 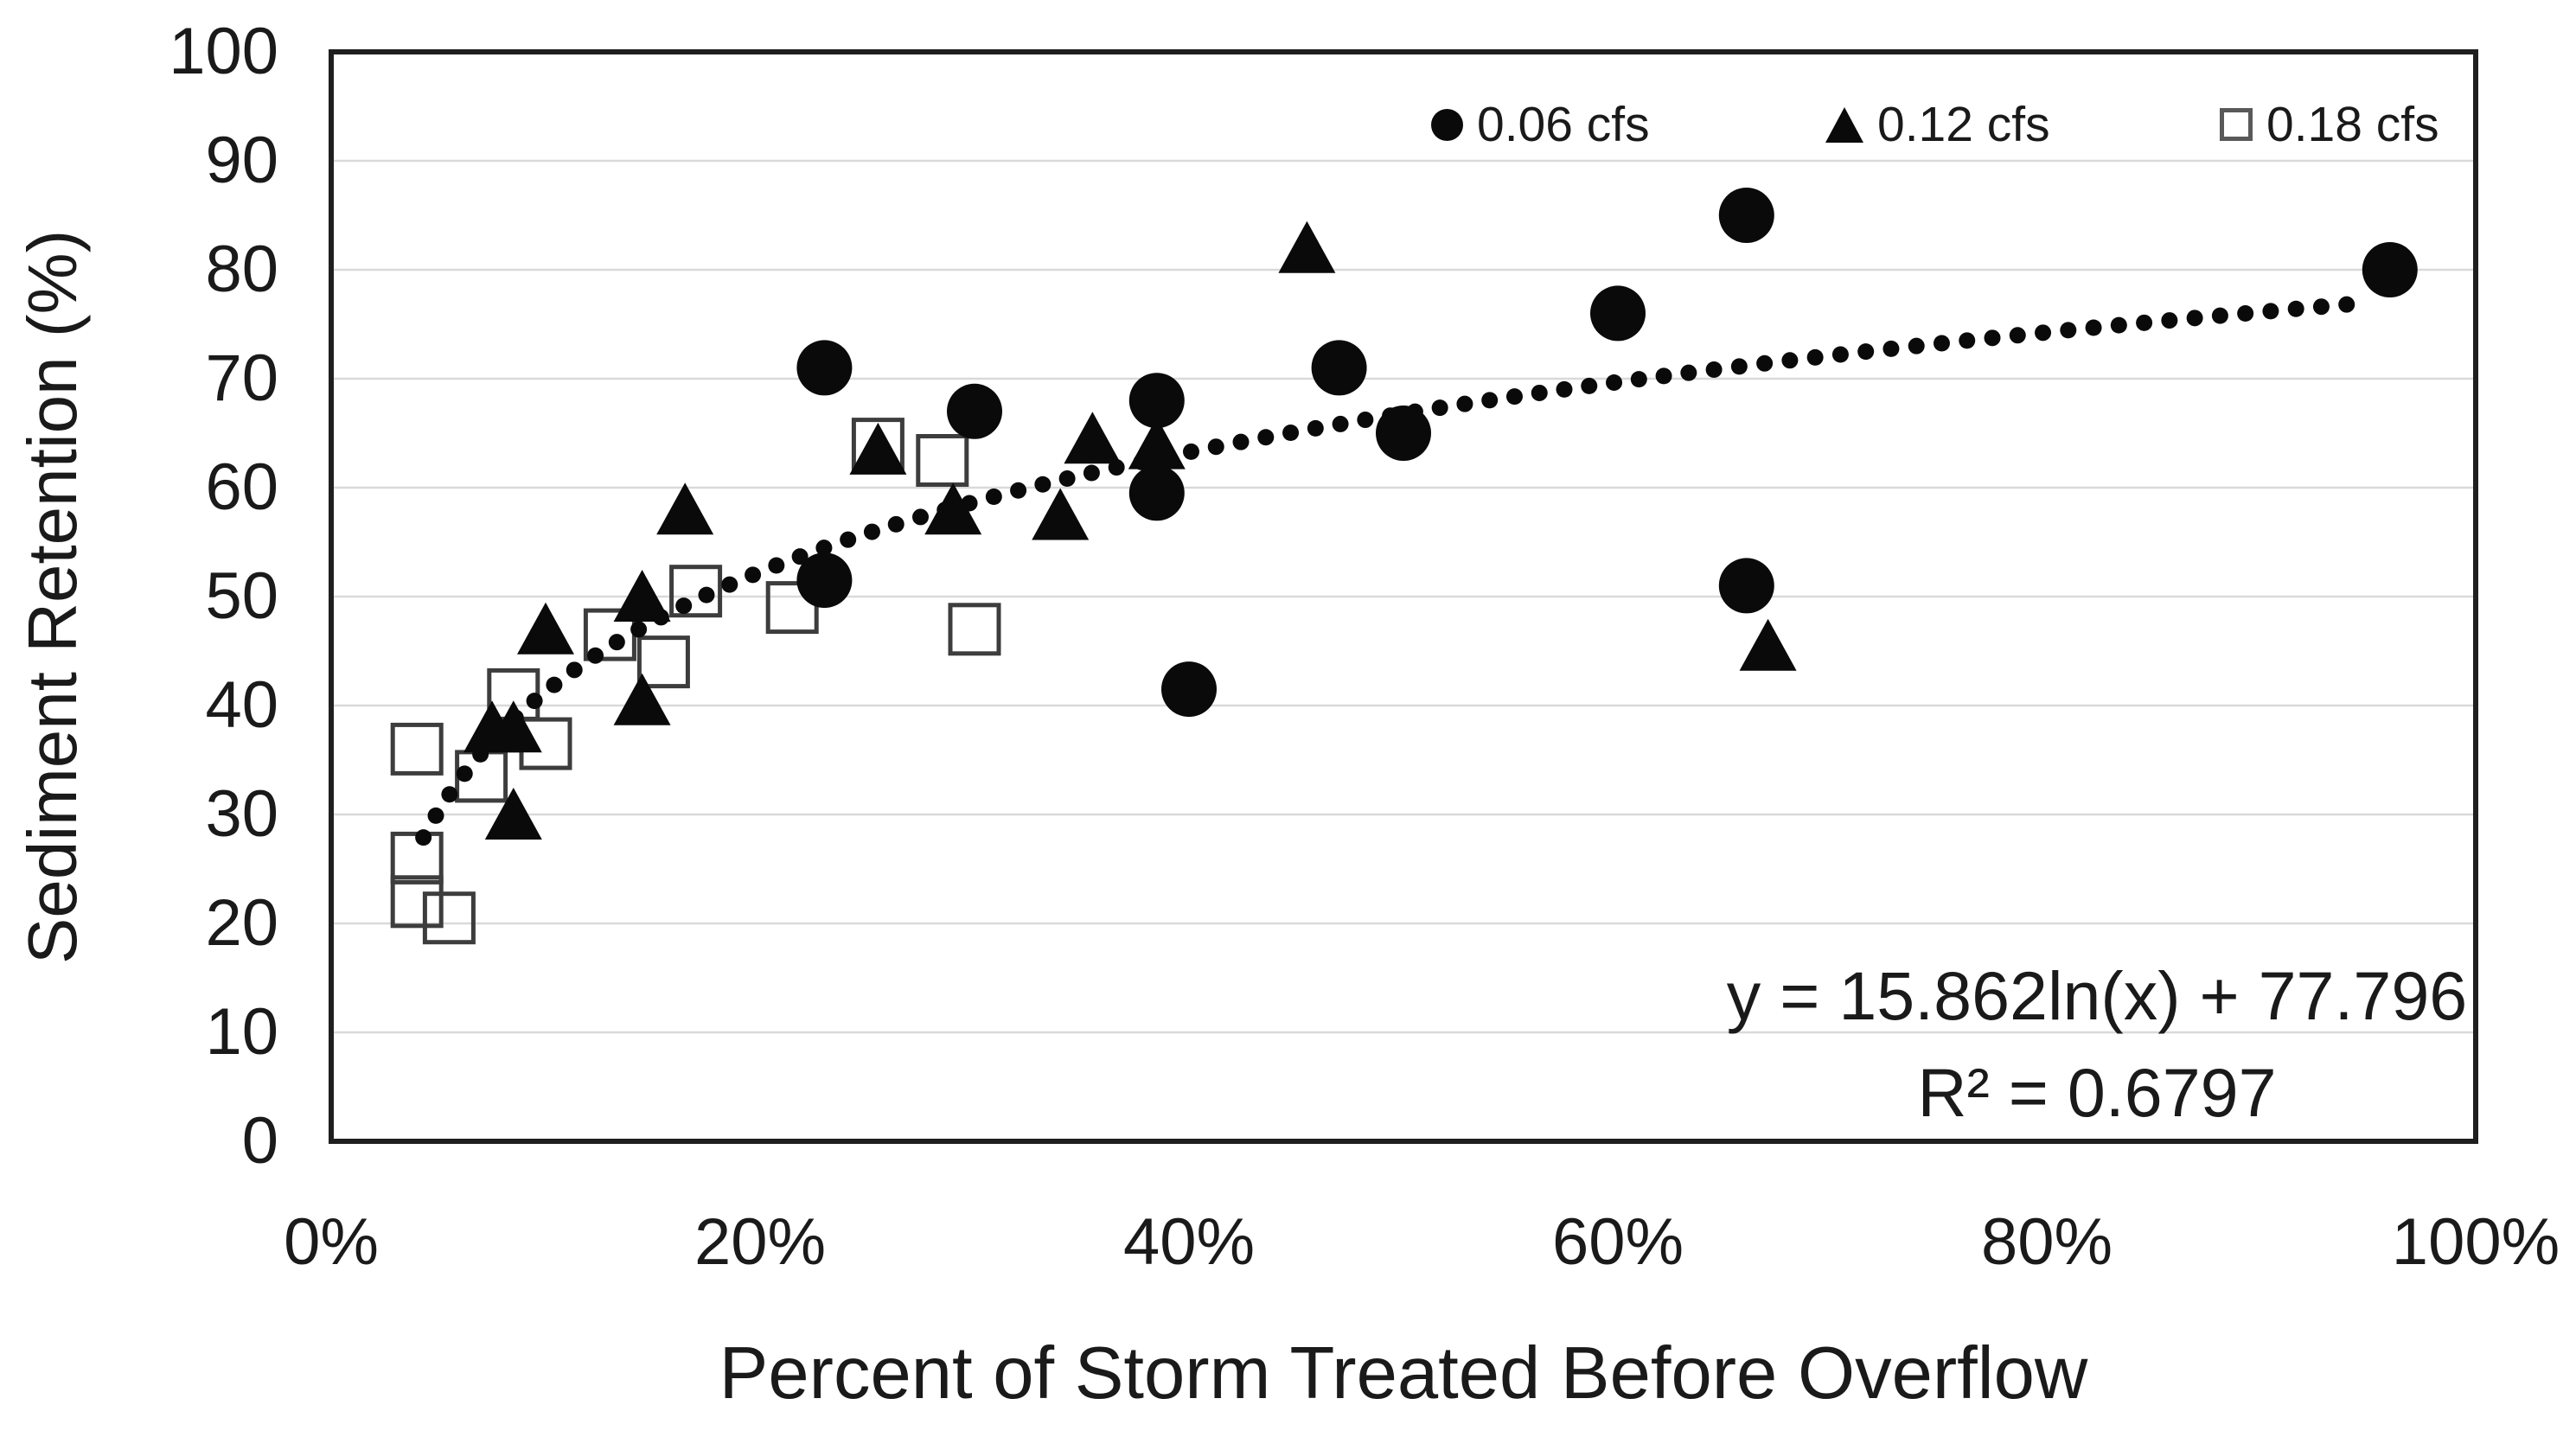 I want to click on legend-square-marker-icon, so click(x=2236, y=125).